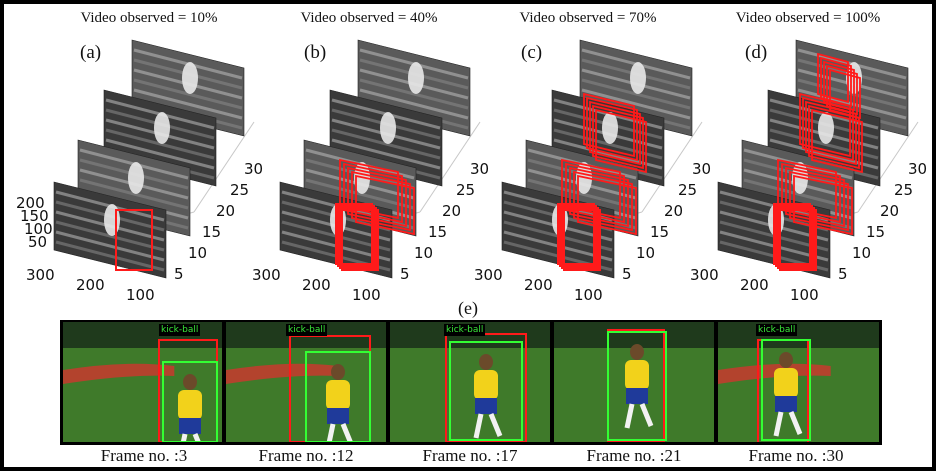 Image resolution: width=936 pixels, height=471 pixels. Describe the element at coordinates (756, 52) in the screenshot. I see `panel-d-letter: (d)` at that location.